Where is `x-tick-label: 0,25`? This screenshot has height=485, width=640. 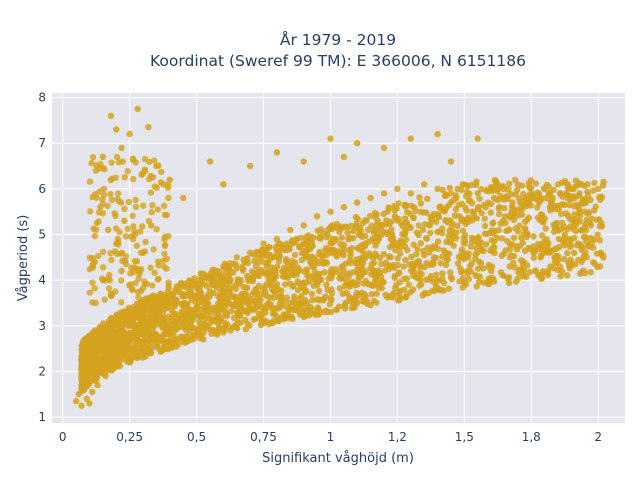 x-tick-label: 0,25 is located at coordinates (129, 437).